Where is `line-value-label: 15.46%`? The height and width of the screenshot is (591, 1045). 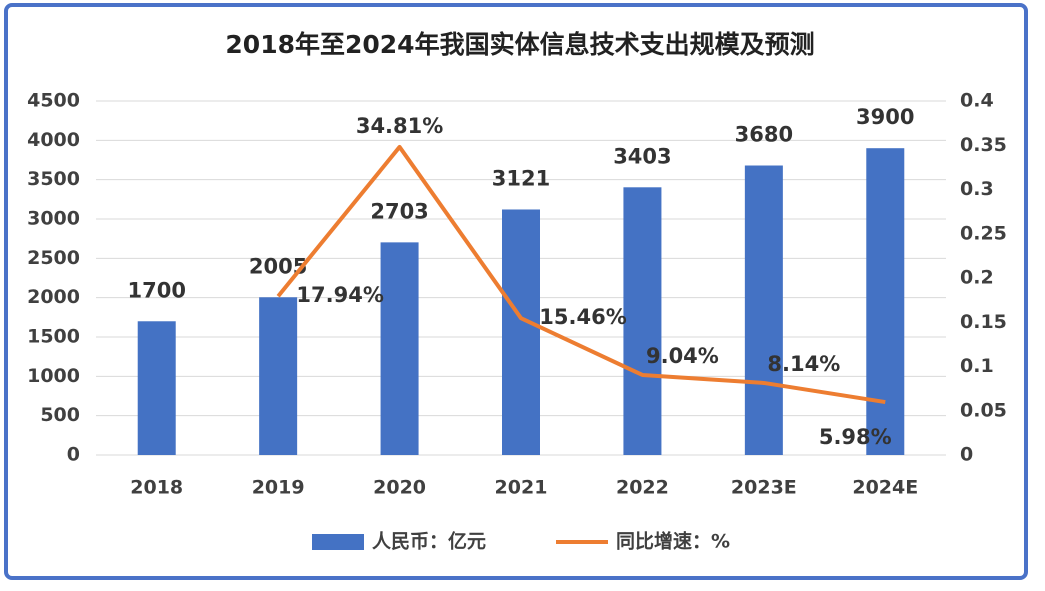
line-value-label: 15.46% is located at coordinates (582, 317).